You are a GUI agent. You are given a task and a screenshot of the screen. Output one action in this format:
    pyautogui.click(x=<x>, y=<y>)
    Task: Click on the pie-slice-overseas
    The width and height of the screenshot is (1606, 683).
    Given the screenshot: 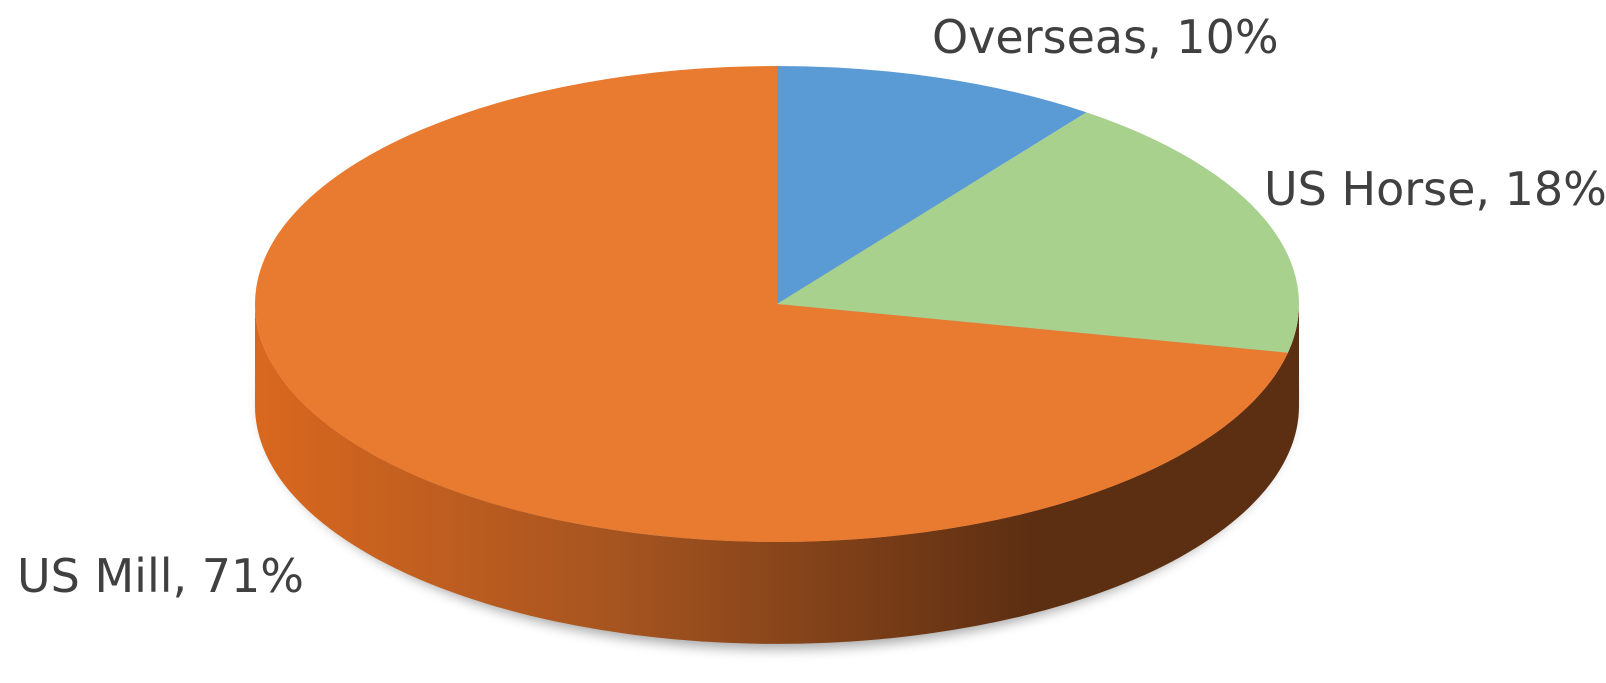 What is the action you would take?
    pyautogui.click(x=932, y=185)
    